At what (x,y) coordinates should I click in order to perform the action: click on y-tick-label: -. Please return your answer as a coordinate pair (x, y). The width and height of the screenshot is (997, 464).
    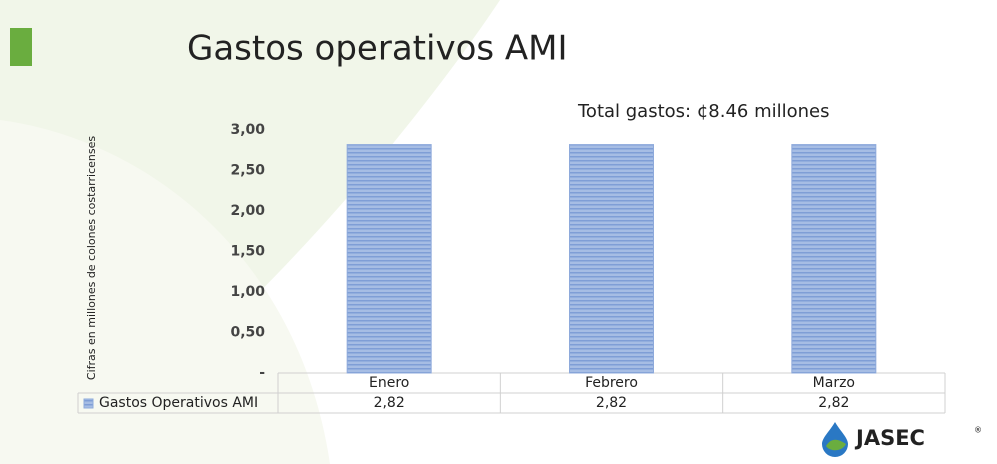
    Looking at the image, I should click on (262, 373).